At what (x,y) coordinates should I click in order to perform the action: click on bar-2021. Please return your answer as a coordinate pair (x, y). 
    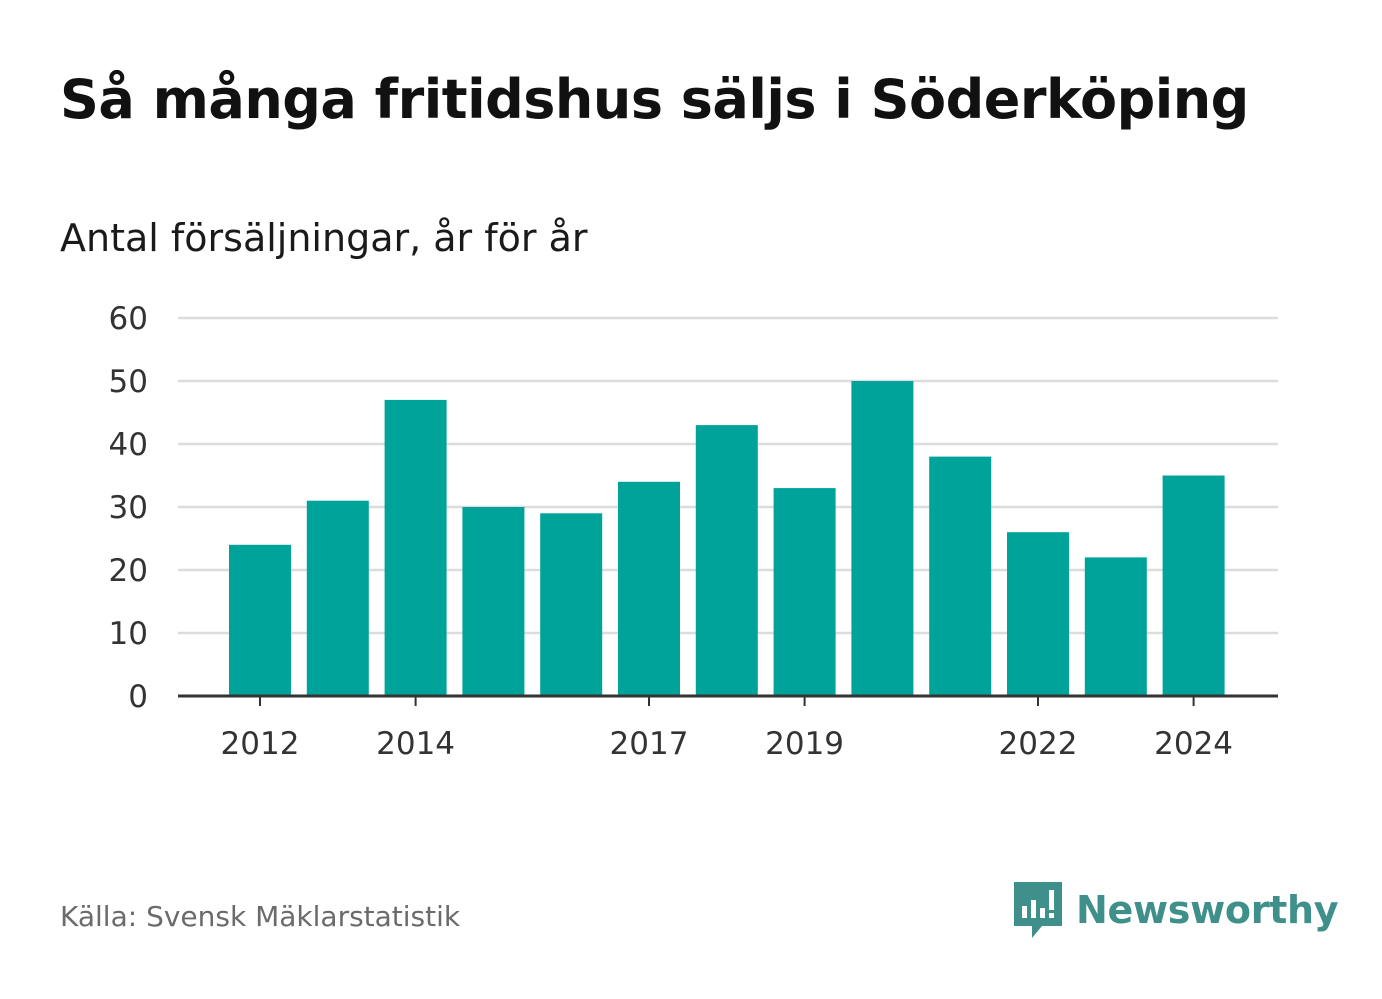
    Looking at the image, I should click on (960, 576).